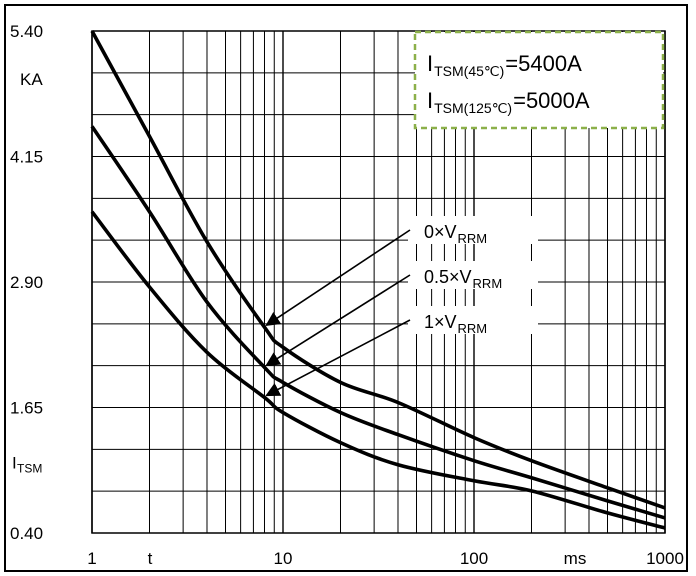  Describe the element at coordinates (473, 108) in the screenshot. I see `inset-line-2-sub: TSM(125℃)` at that location.